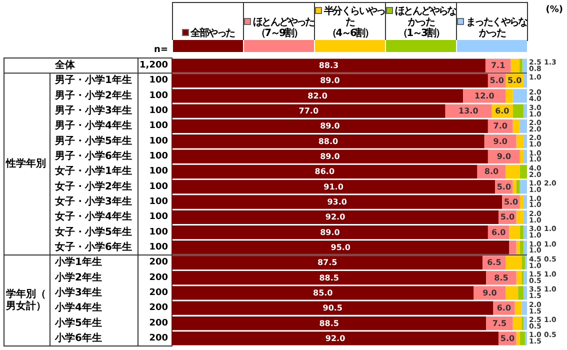 This screenshot has height=350, width=567. I want to click on data-label: 91.0, so click(334, 187).